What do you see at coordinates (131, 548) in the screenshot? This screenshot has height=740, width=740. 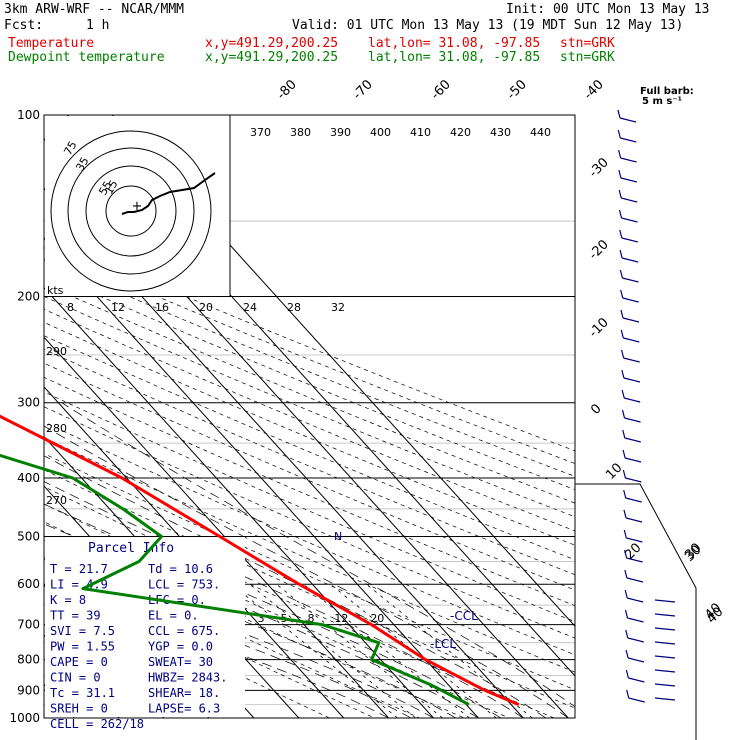 I see `parcel-info-title: Parcel Info` at bounding box center [131, 548].